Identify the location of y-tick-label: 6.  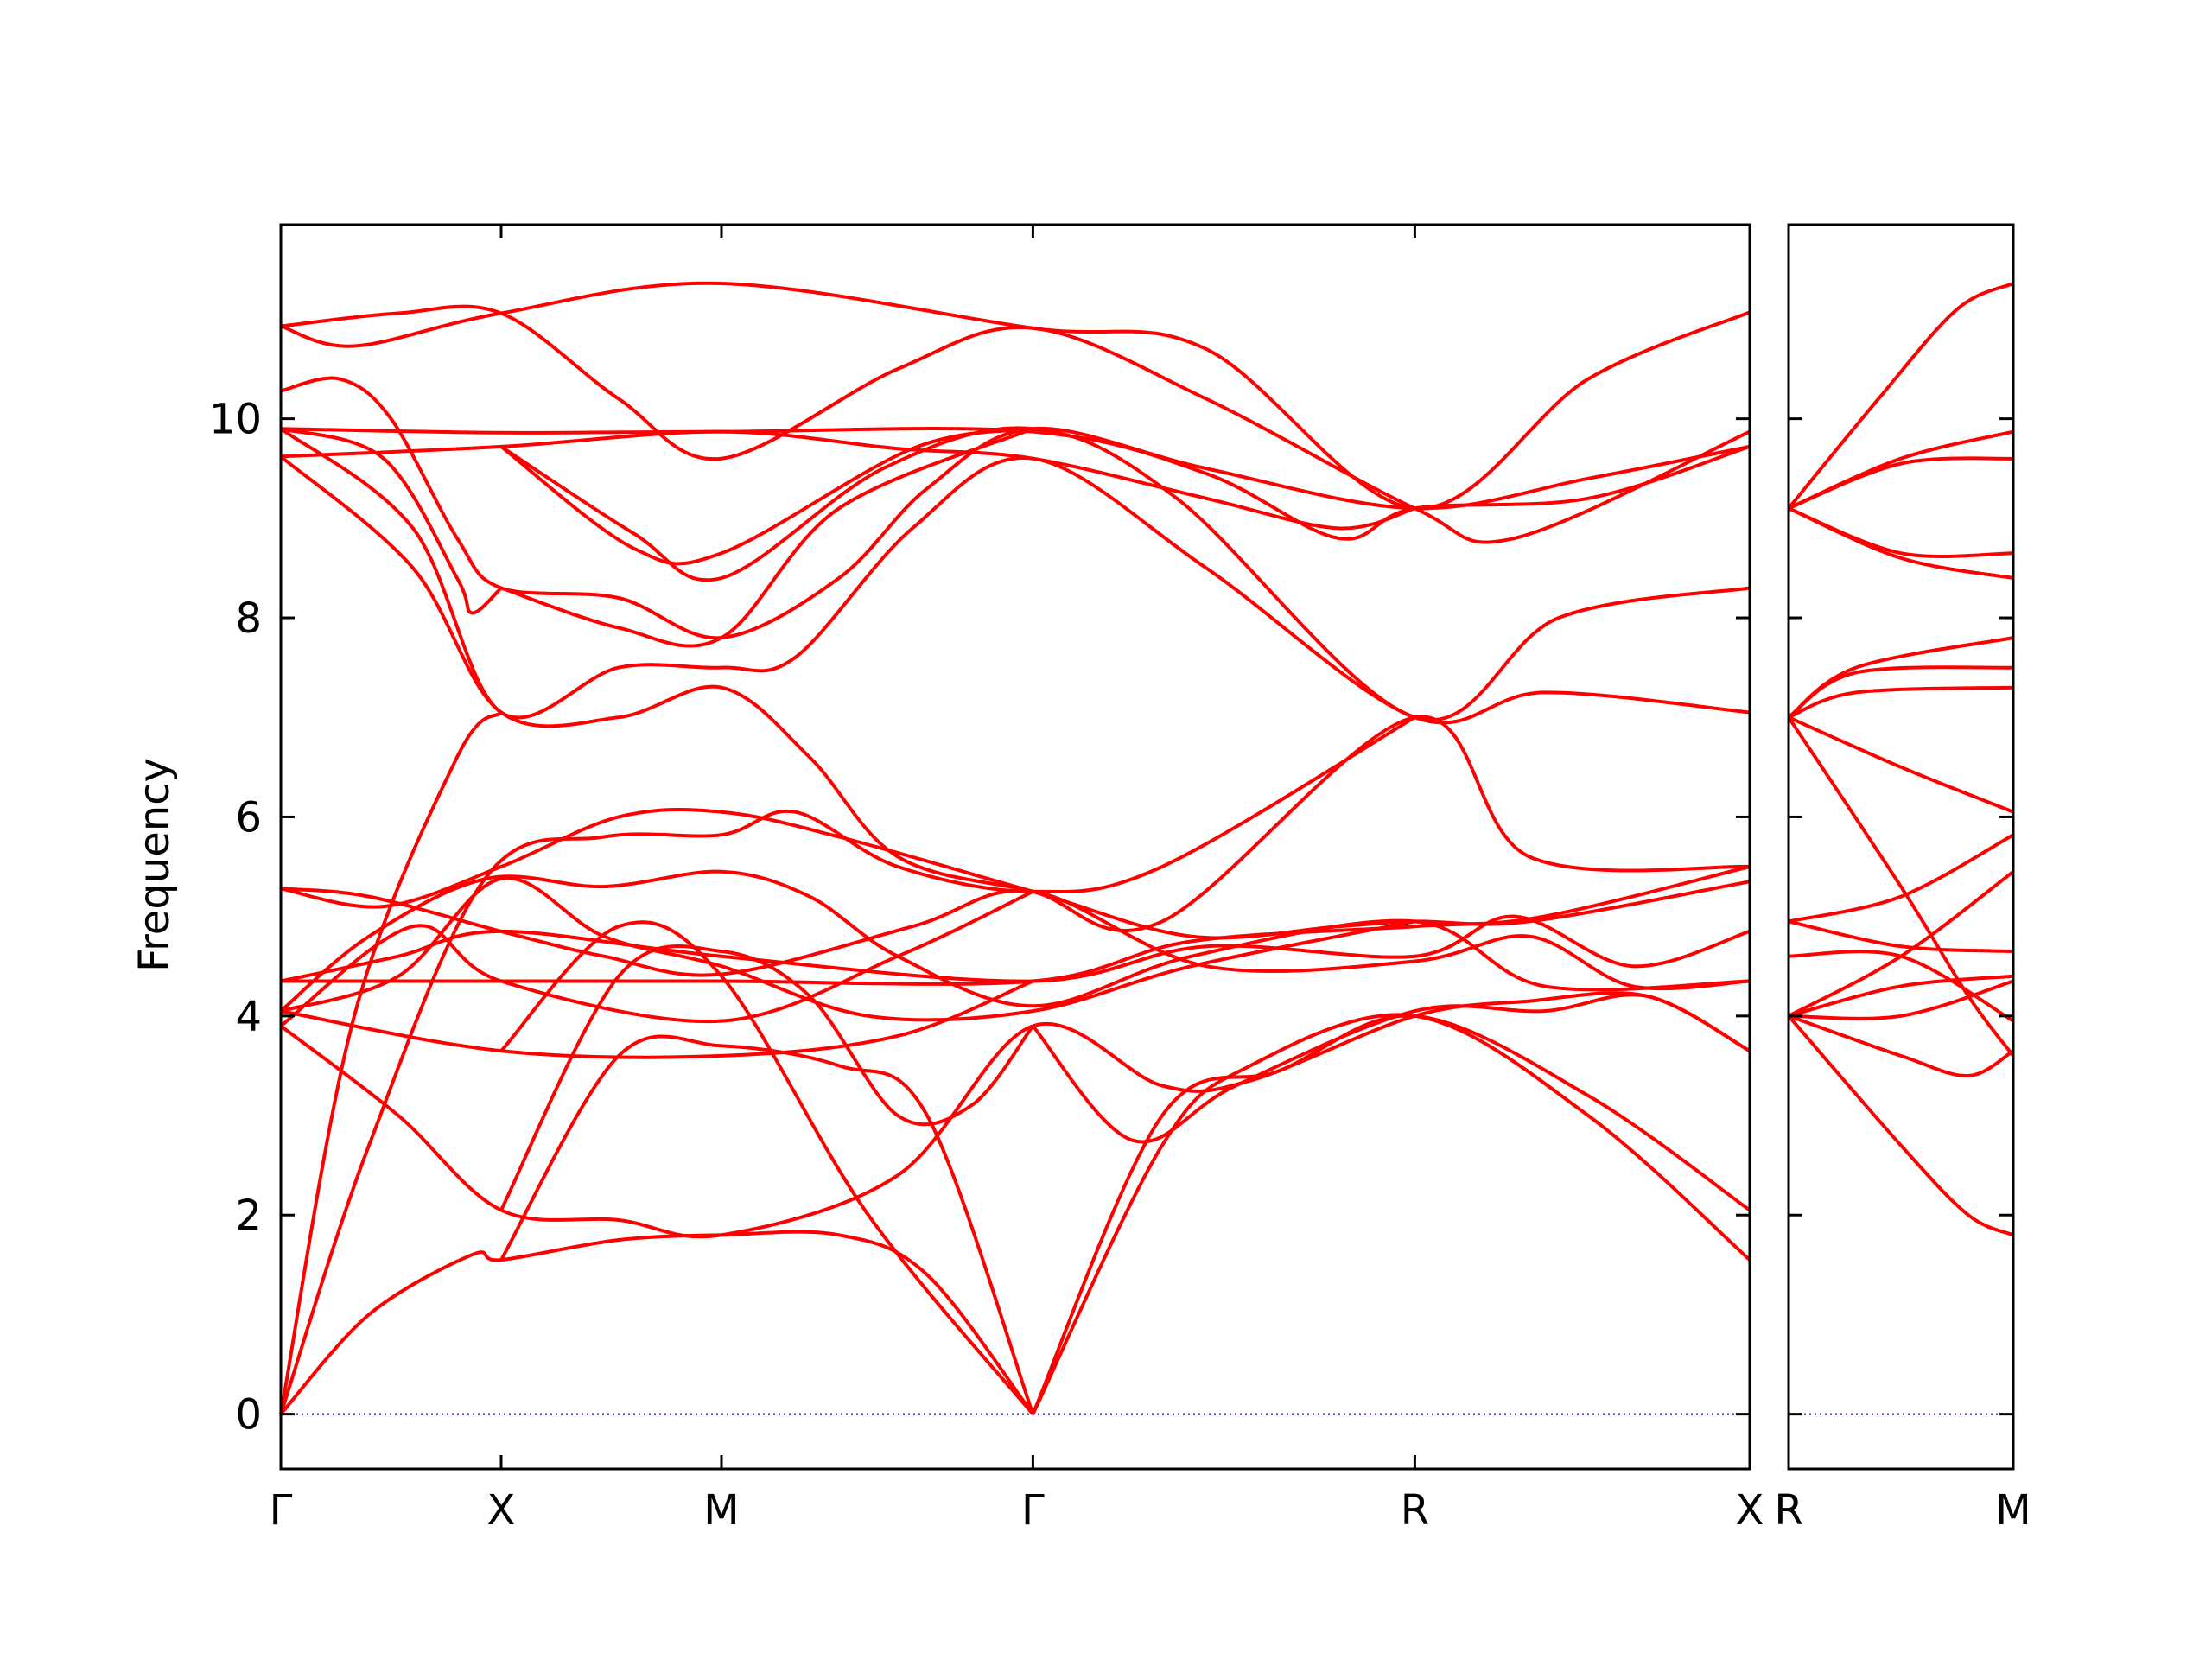
(248, 817).